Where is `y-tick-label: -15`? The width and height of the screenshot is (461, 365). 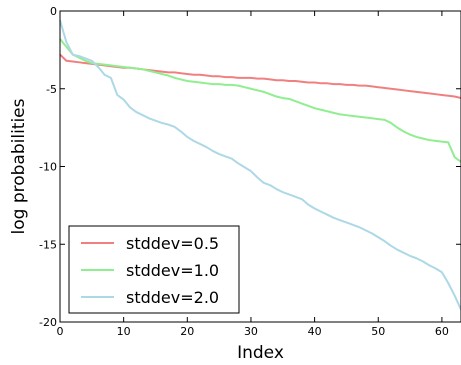 y-tick-label: -15 is located at coordinates (48, 244).